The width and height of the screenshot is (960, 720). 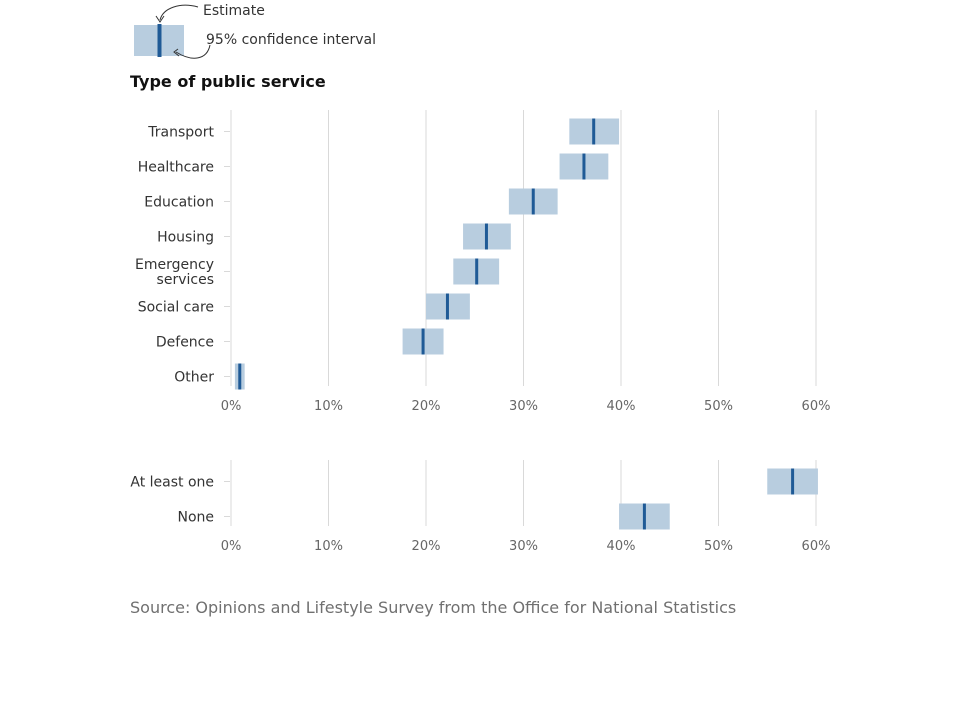 I want to click on legend-estimate-label: Estimate, so click(x=234, y=11).